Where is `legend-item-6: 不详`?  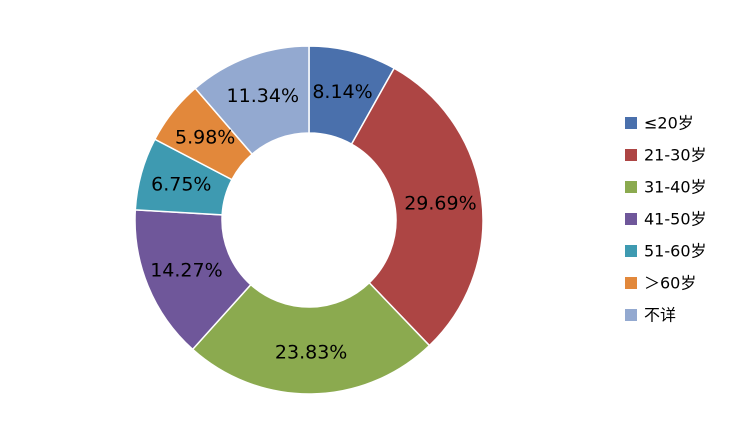 legend-item-6: 不详 is located at coordinates (650, 315).